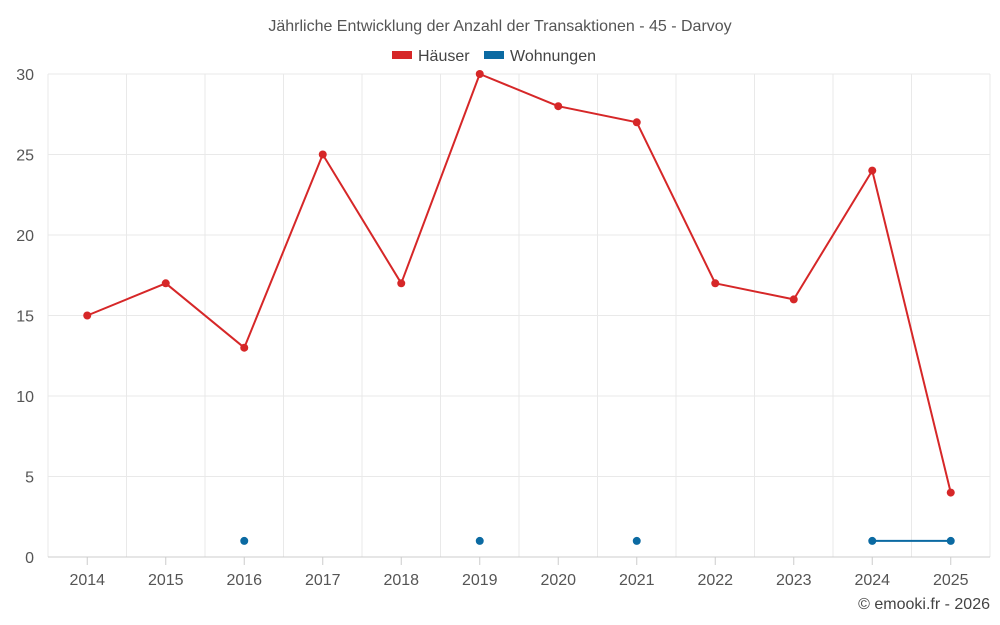 The height and width of the screenshot is (625, 1000). I want to click on legend-item-haeuser: Häuser, so click(431, 56).